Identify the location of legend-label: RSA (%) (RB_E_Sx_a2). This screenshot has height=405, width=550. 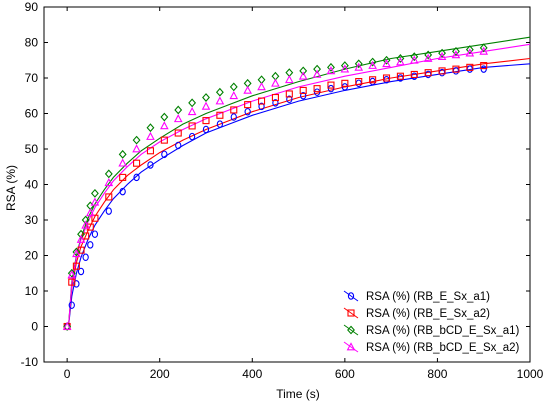
(428, 314).